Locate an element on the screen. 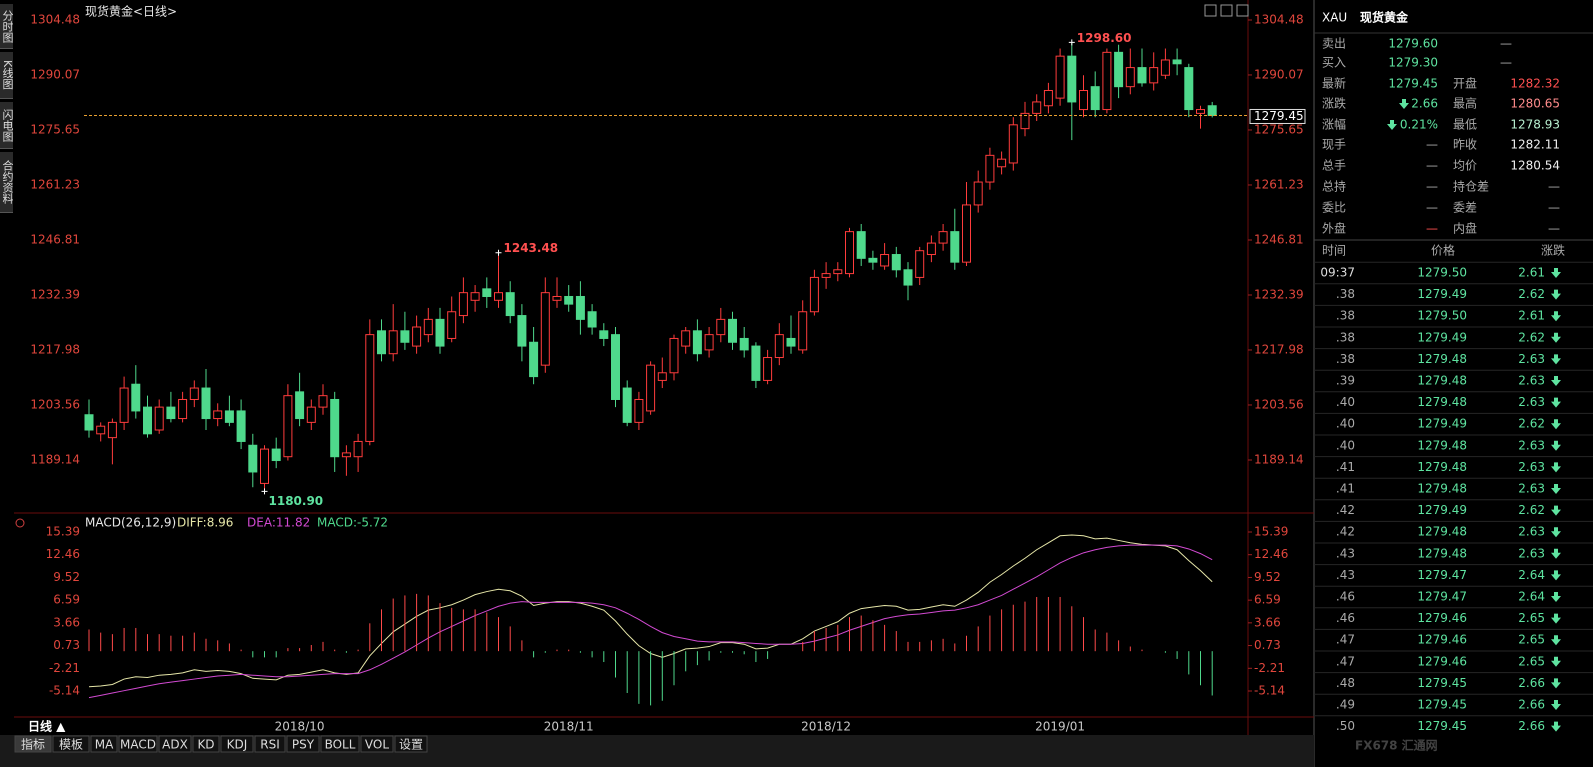  quote-label: 总持 is located at coordinates (1334, 186).